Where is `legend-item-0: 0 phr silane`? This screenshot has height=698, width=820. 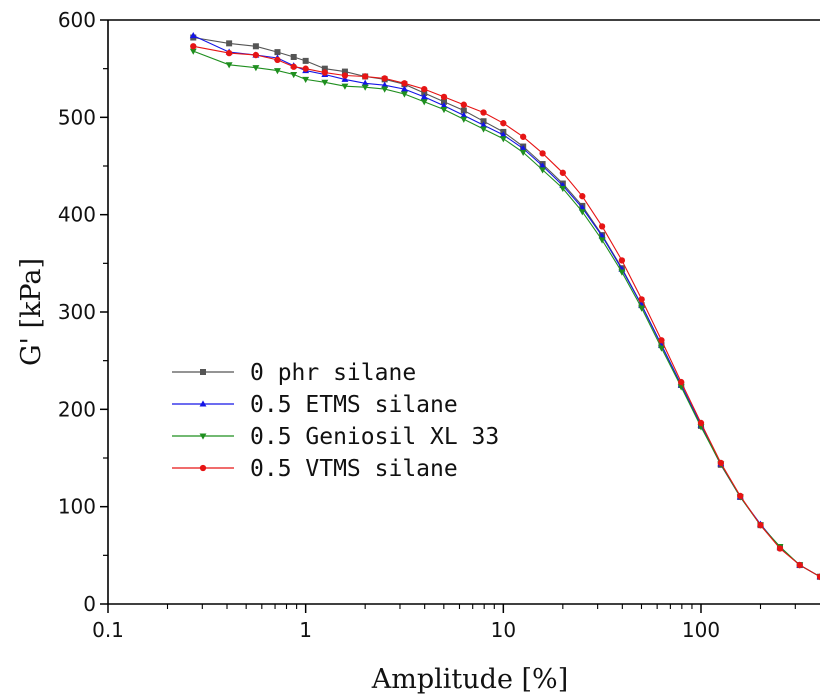
legend-item-0: 0 phr silane is located at coordinates (294, 373).